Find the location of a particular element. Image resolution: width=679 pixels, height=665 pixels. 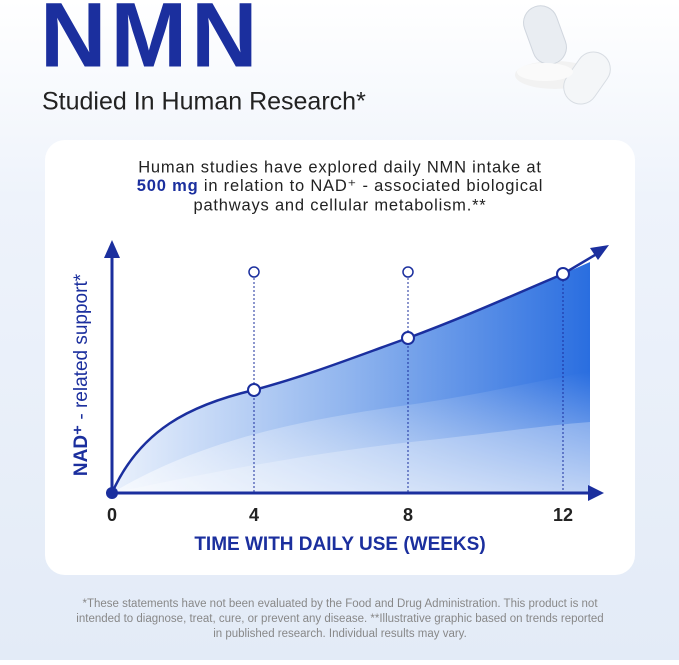

y-axis-label: NAD⁺ - related support* is located at coordinates (81, 374).